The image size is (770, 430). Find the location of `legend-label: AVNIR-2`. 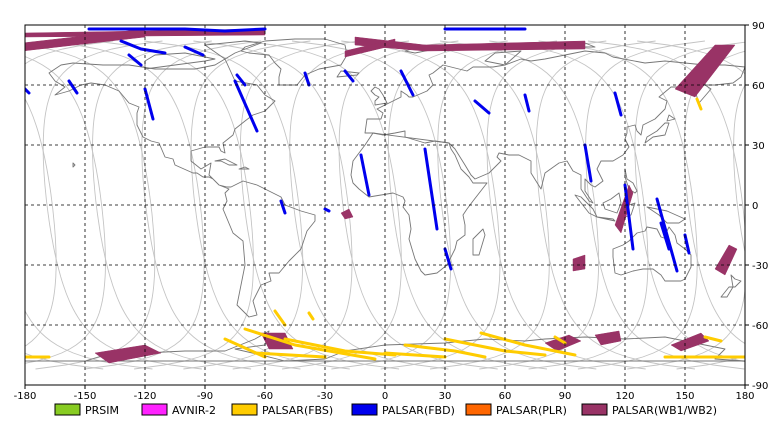

legend-label: AVNIR-2 is located at coordinates (194, 410).